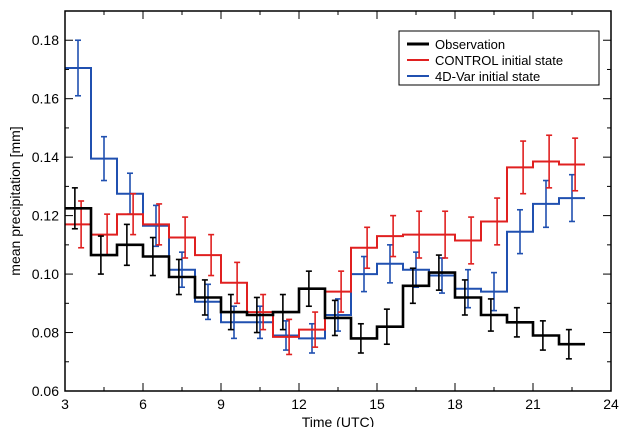 This screenshot has width=629, height=427. I want to click on x-tick-label: 9, so click(221, 404).